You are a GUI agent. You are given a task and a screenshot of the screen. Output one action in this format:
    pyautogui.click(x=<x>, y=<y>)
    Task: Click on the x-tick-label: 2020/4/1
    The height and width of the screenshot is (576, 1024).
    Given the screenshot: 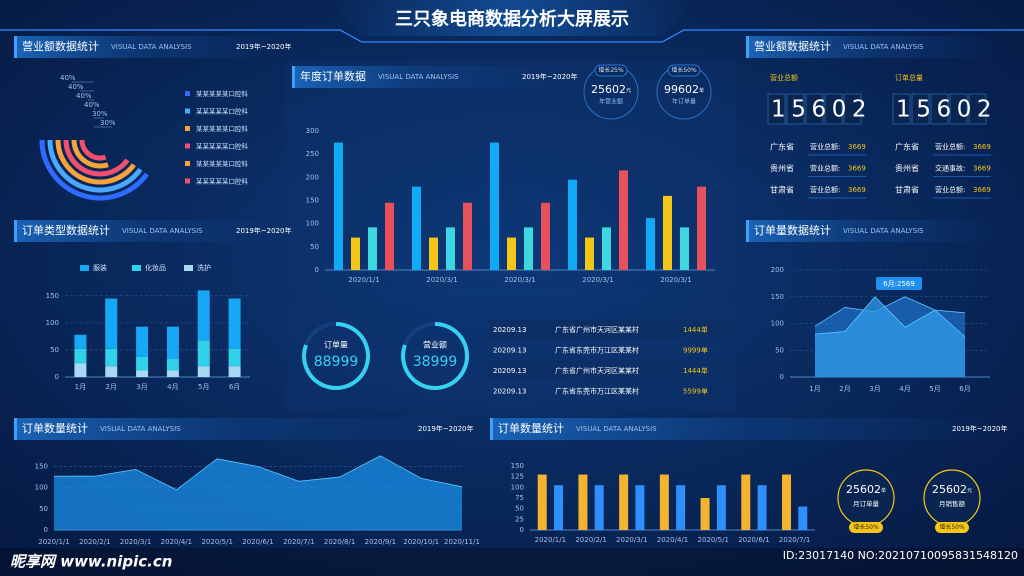 What is the action you would take?
    pyautogui.click(x=176, y=542)
    